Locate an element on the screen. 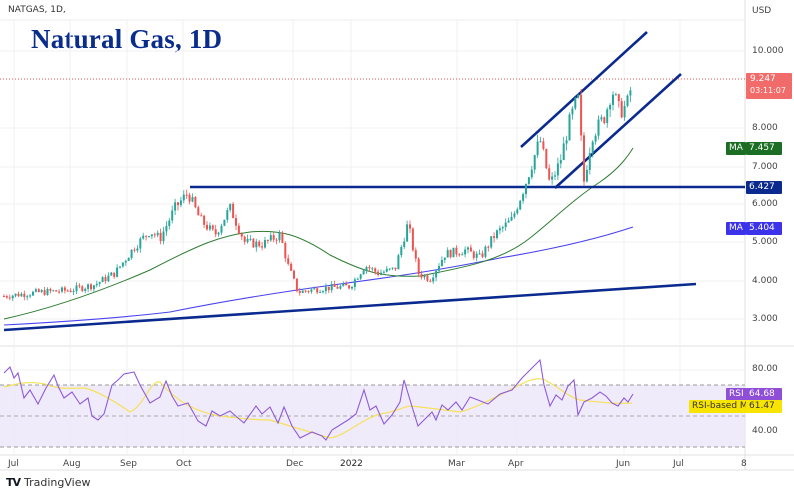  price-tick: 8.000 is located at coordinates (765, 128).